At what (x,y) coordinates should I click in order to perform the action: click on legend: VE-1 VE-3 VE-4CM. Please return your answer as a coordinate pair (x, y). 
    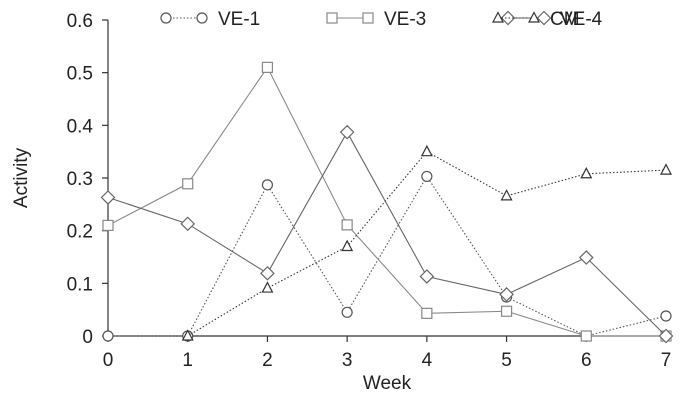
    Looking at the image, I should click on (381, 19).